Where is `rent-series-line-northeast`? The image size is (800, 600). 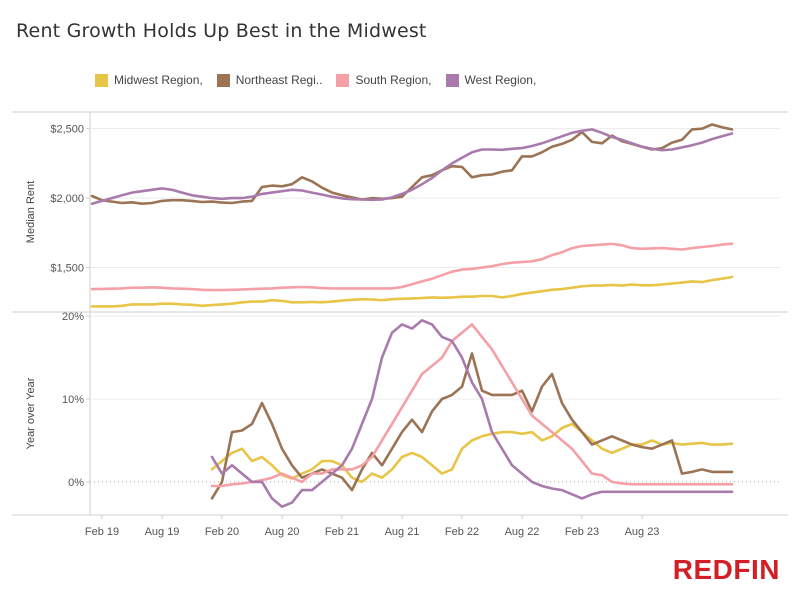 rent-series-line-northeast is located at coordinates (412, 164).